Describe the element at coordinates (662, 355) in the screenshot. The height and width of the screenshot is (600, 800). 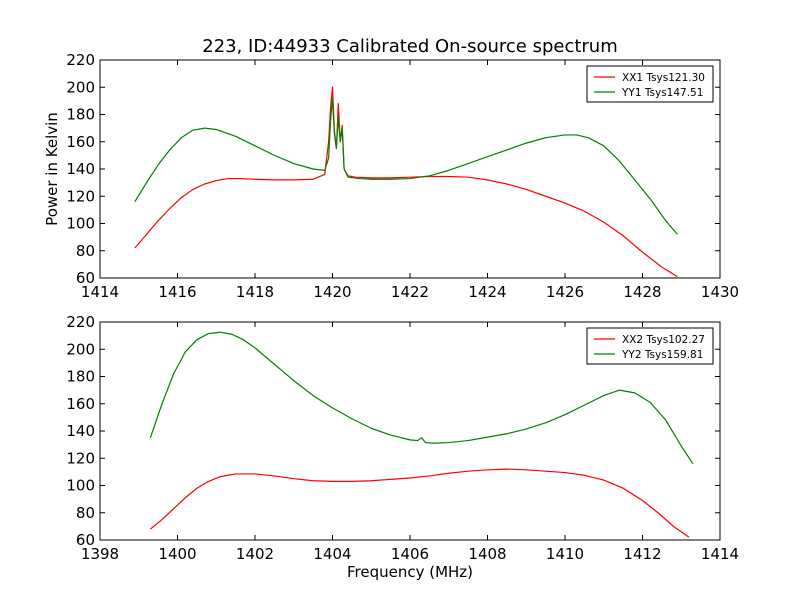
I see `legend-entry: YY2 Tsys159.81` at that location.